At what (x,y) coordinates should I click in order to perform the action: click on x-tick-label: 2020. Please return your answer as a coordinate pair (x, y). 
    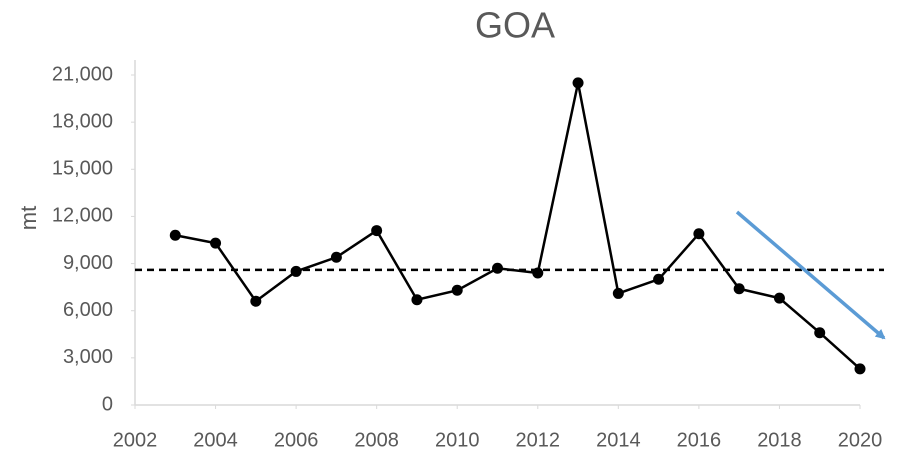
    Looking at the image, I should click on (860, 440).